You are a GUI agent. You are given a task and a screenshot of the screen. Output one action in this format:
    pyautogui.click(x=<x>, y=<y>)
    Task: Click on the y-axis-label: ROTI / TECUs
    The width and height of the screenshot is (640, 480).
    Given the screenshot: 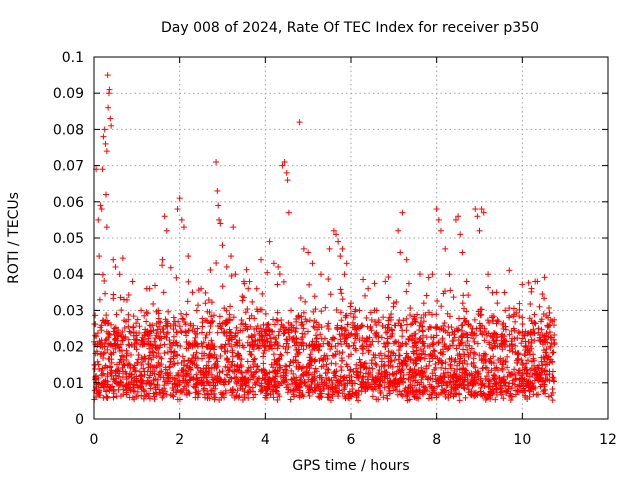 What is the action you would take?
    pyautogui.click(x=14, y=238)
    